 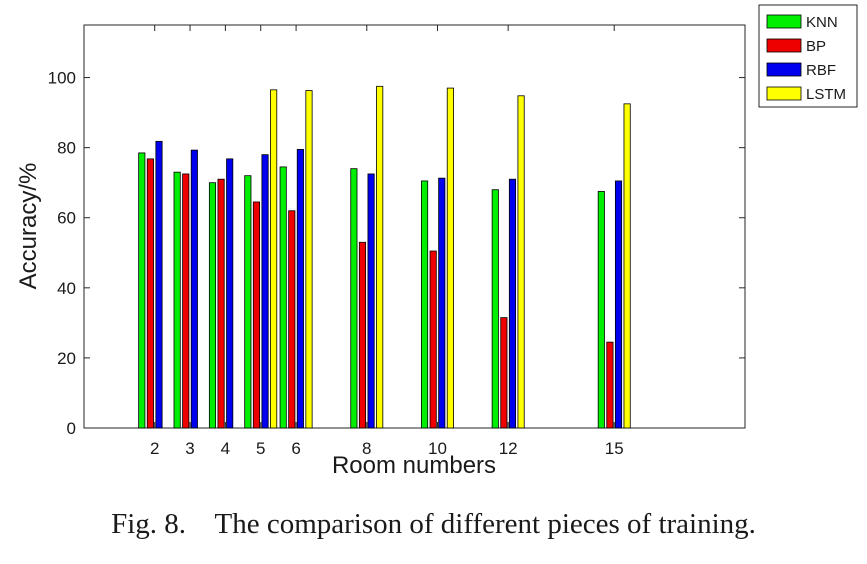 What do you see at coordinates (826, 94) in the screenshot?
I see `legend-label: LSTM` at bounding box center [826, 94].